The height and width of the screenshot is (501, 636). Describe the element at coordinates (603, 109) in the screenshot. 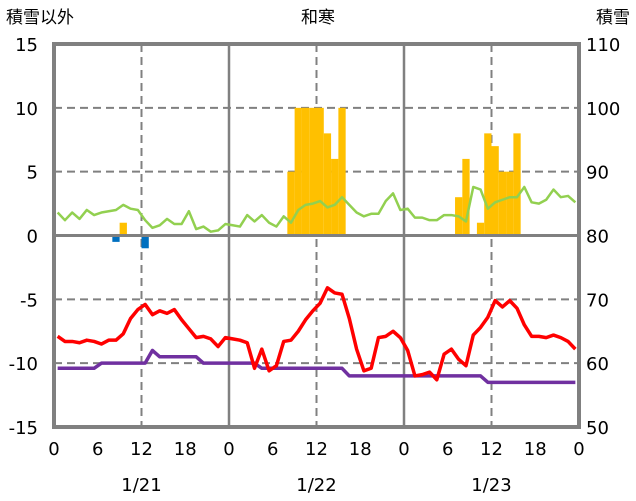

I see `y-tick-right: 100` at that location.